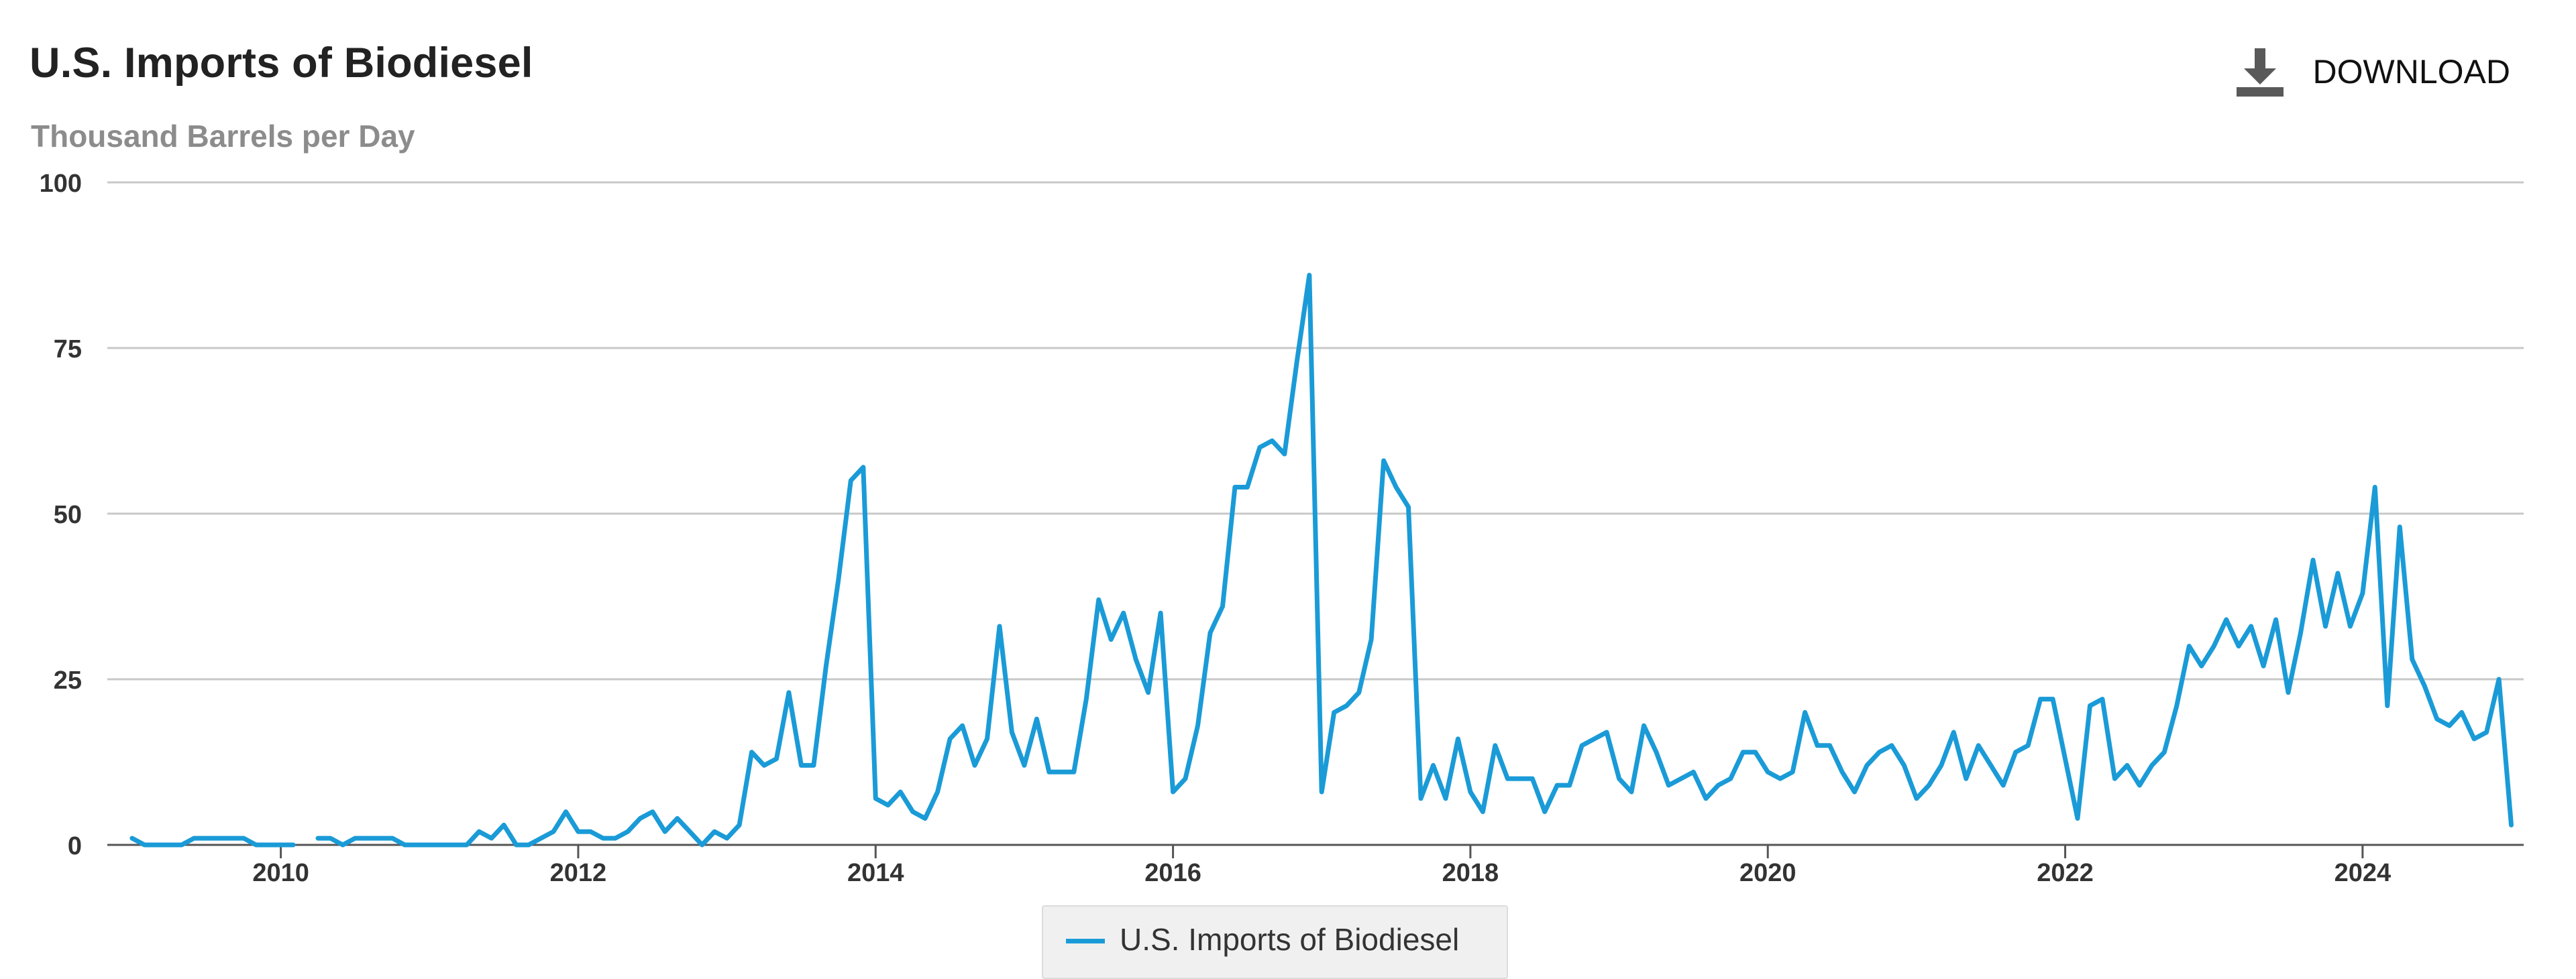  I want to click on x-tick-label: 2018, so click(1470, 873).